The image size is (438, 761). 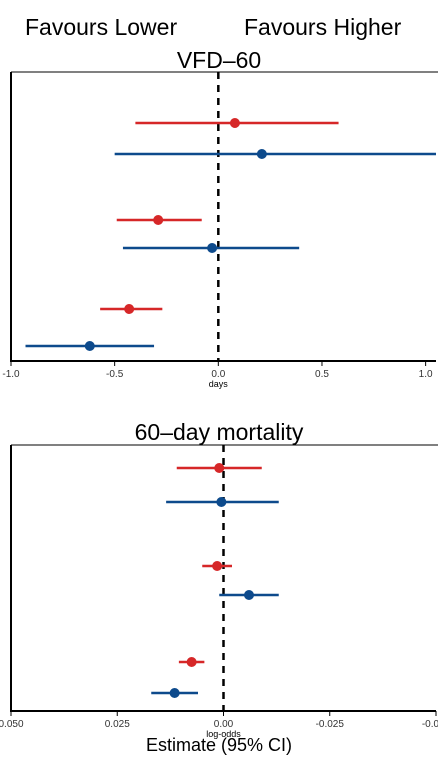 I want to click on favours-higher-label: Favours Higher, so click(x=323, y=27).